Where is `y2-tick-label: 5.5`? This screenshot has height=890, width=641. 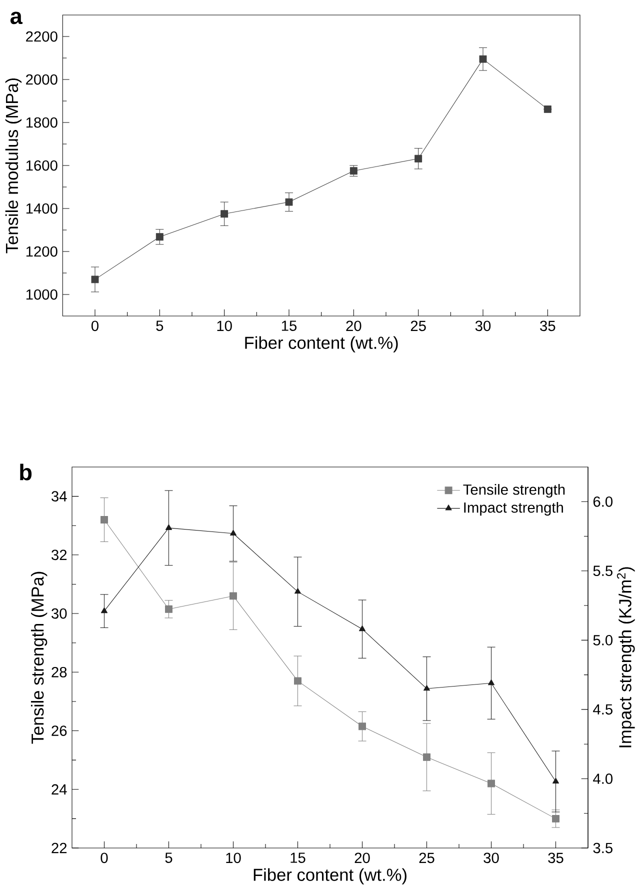
y2-tick-label: 5.5 is located at coordinates (602, 571).